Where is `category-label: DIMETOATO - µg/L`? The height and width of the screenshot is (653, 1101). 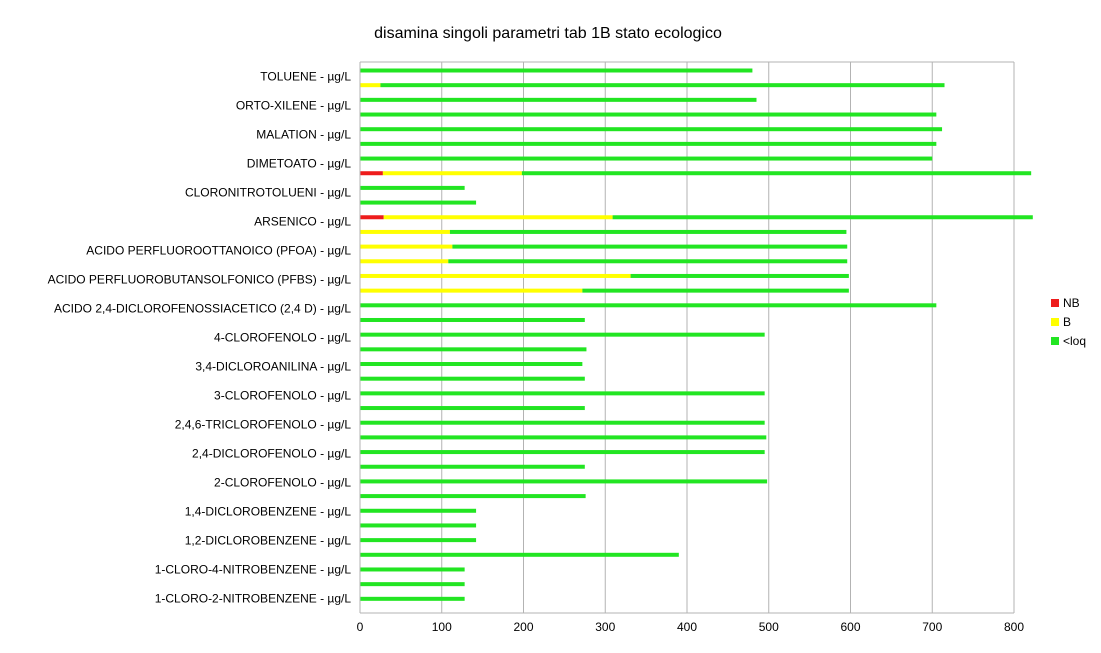
category-label: DIMETOATO - µg/L is located at coordinates (299, 164).